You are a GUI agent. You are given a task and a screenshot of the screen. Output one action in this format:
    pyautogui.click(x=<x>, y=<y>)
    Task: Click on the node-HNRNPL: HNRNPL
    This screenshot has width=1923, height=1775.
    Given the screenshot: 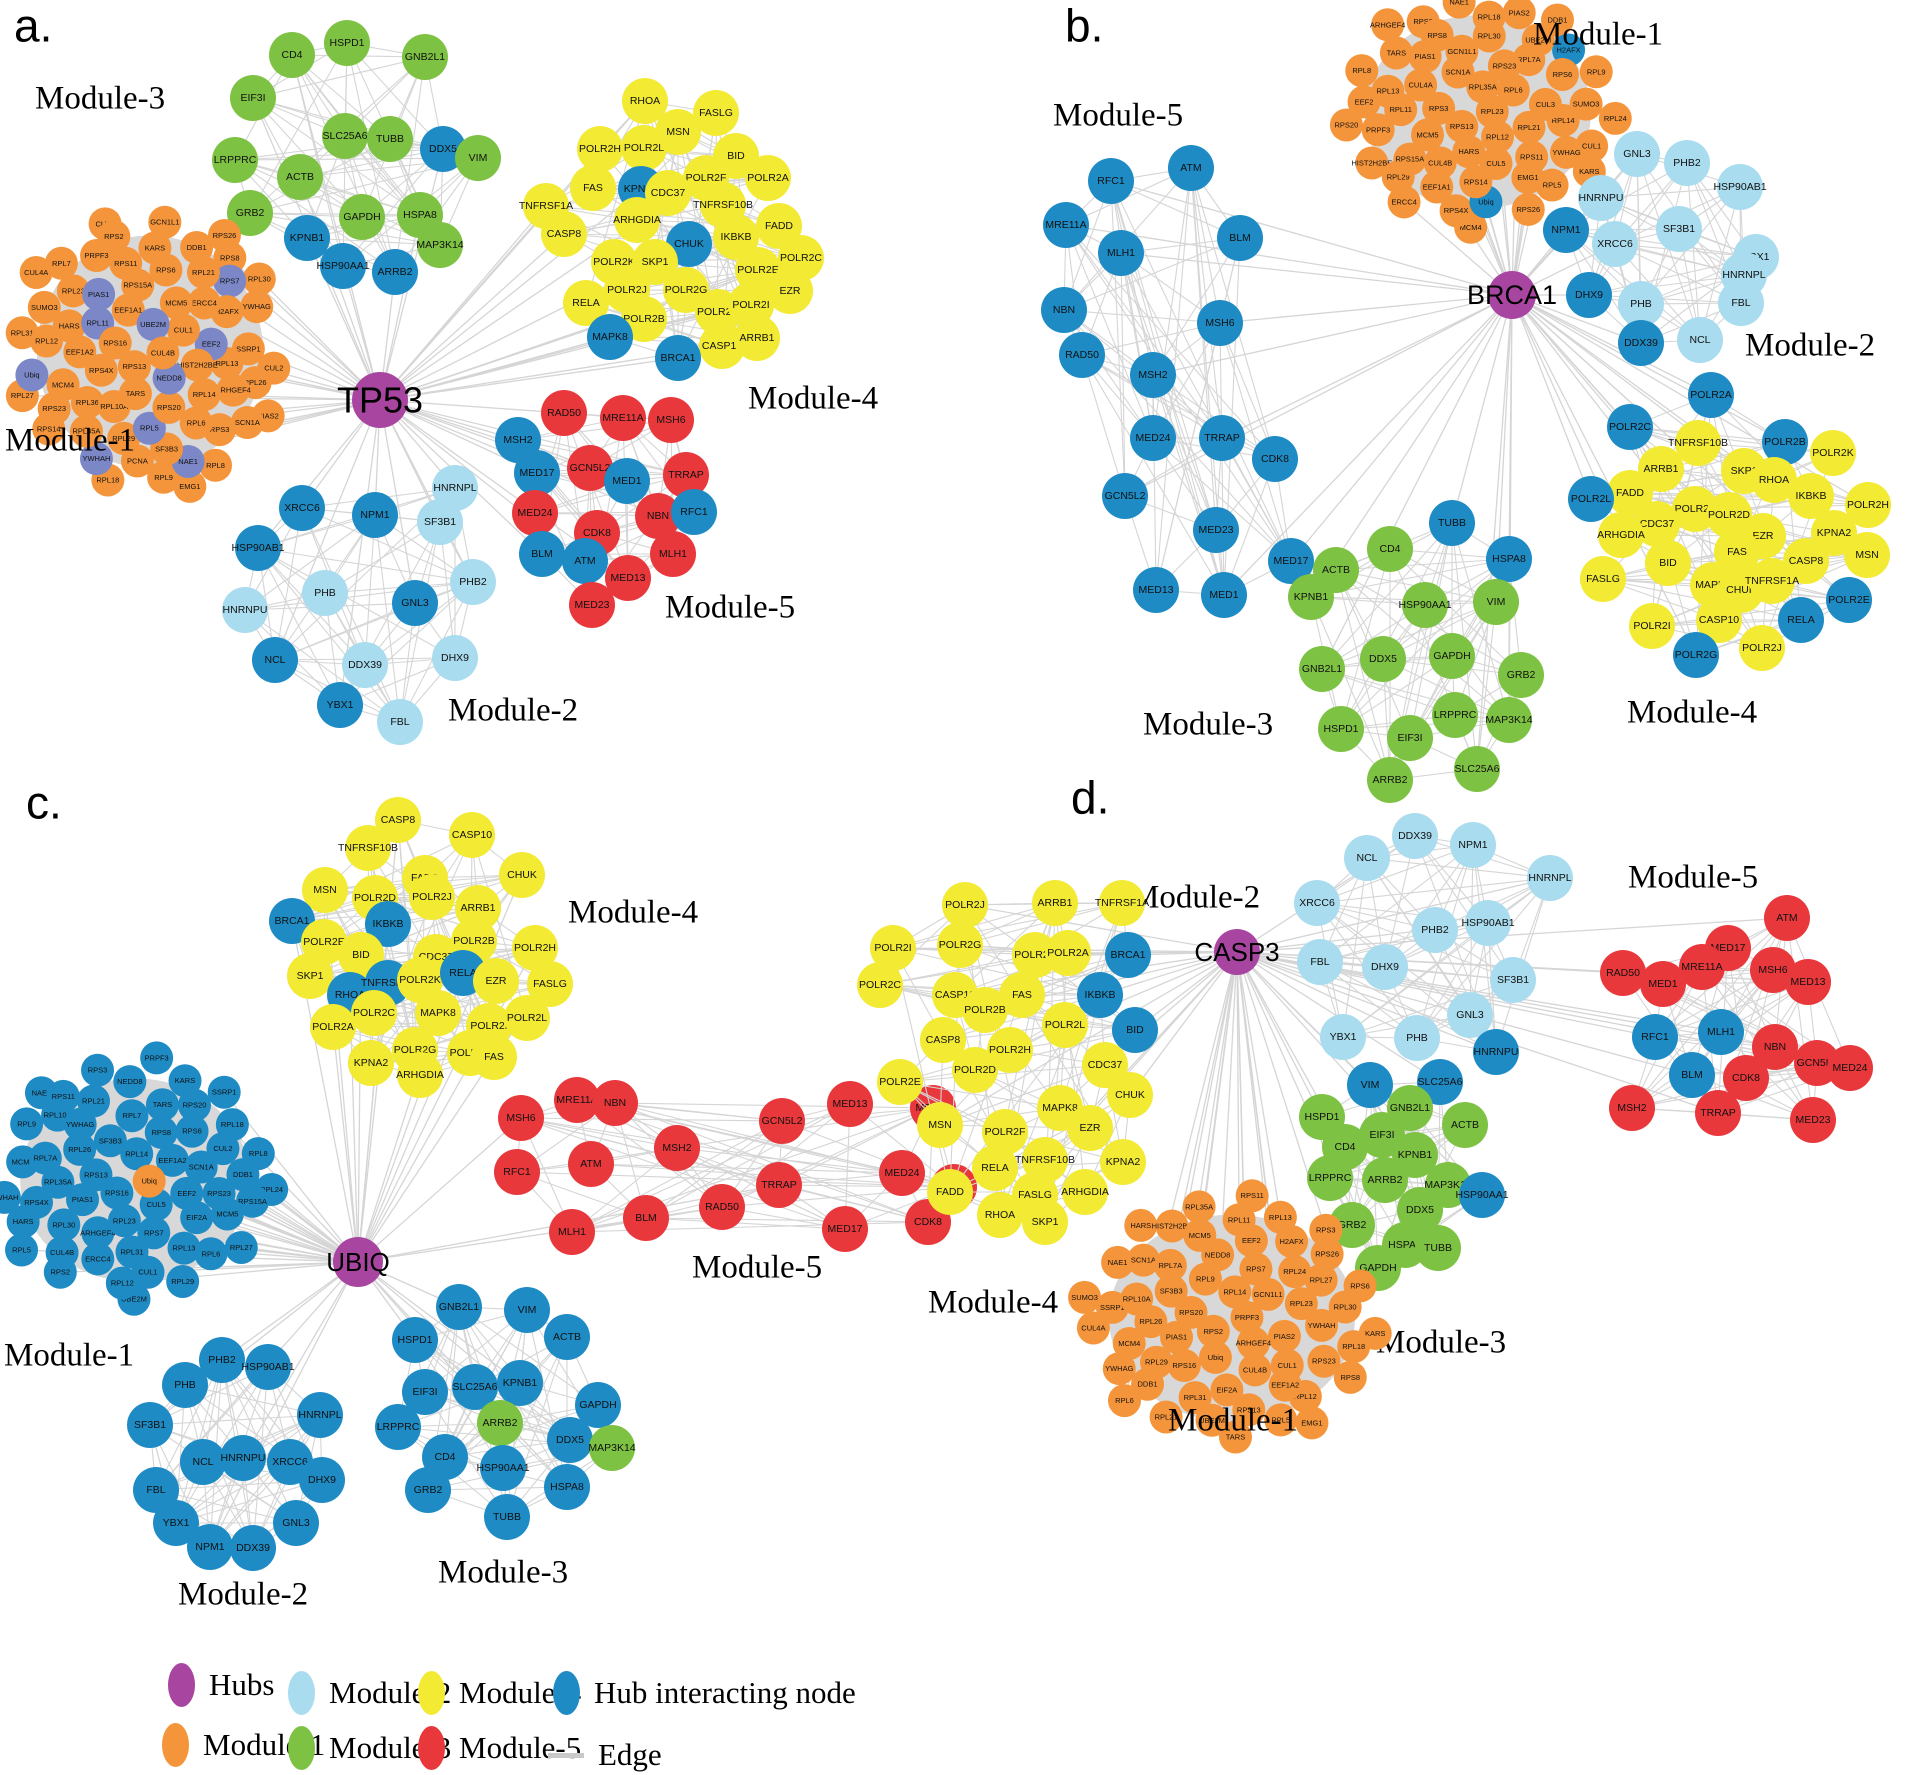 What is the action you would take?
    pyautogui.click(x=320, y=1415)
    